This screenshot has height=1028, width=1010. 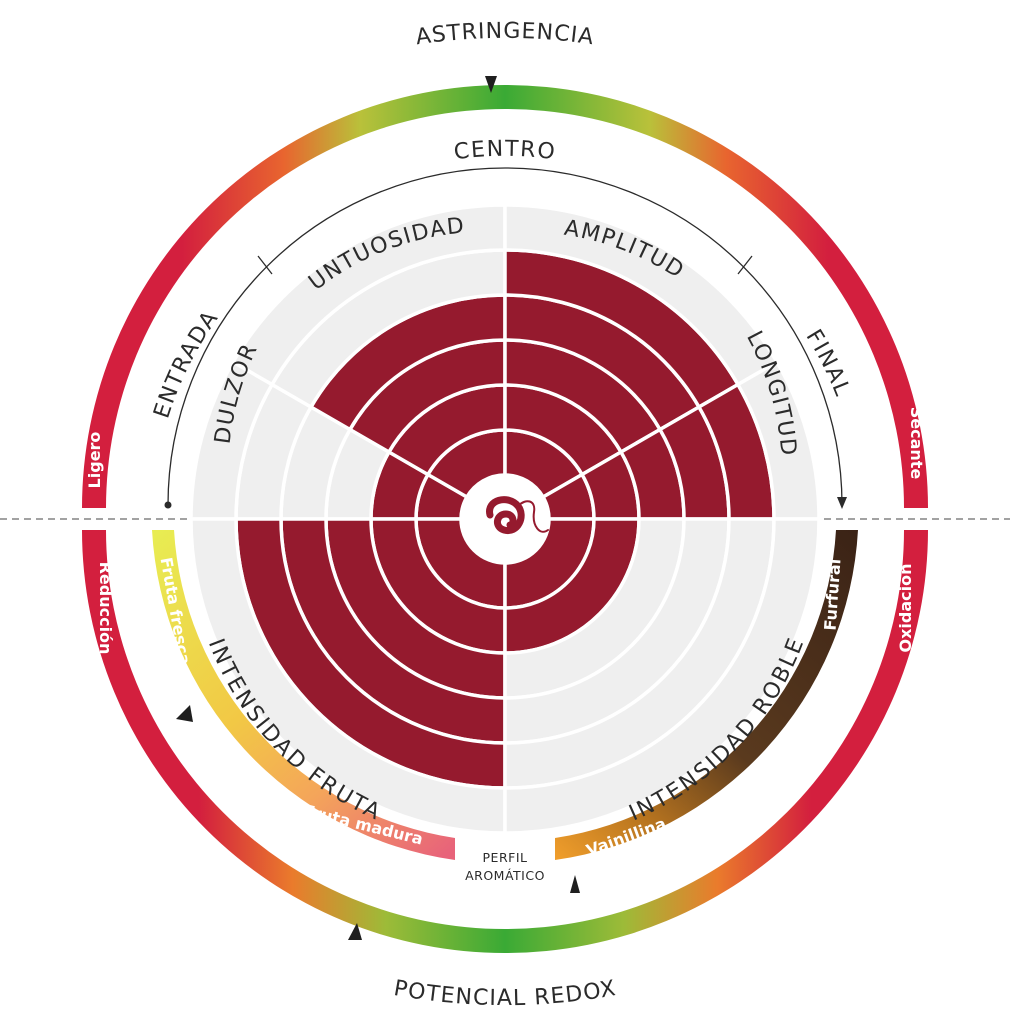 I want to click on astringency-title: ASTRINGENCIA, so click(x=505, y=34).